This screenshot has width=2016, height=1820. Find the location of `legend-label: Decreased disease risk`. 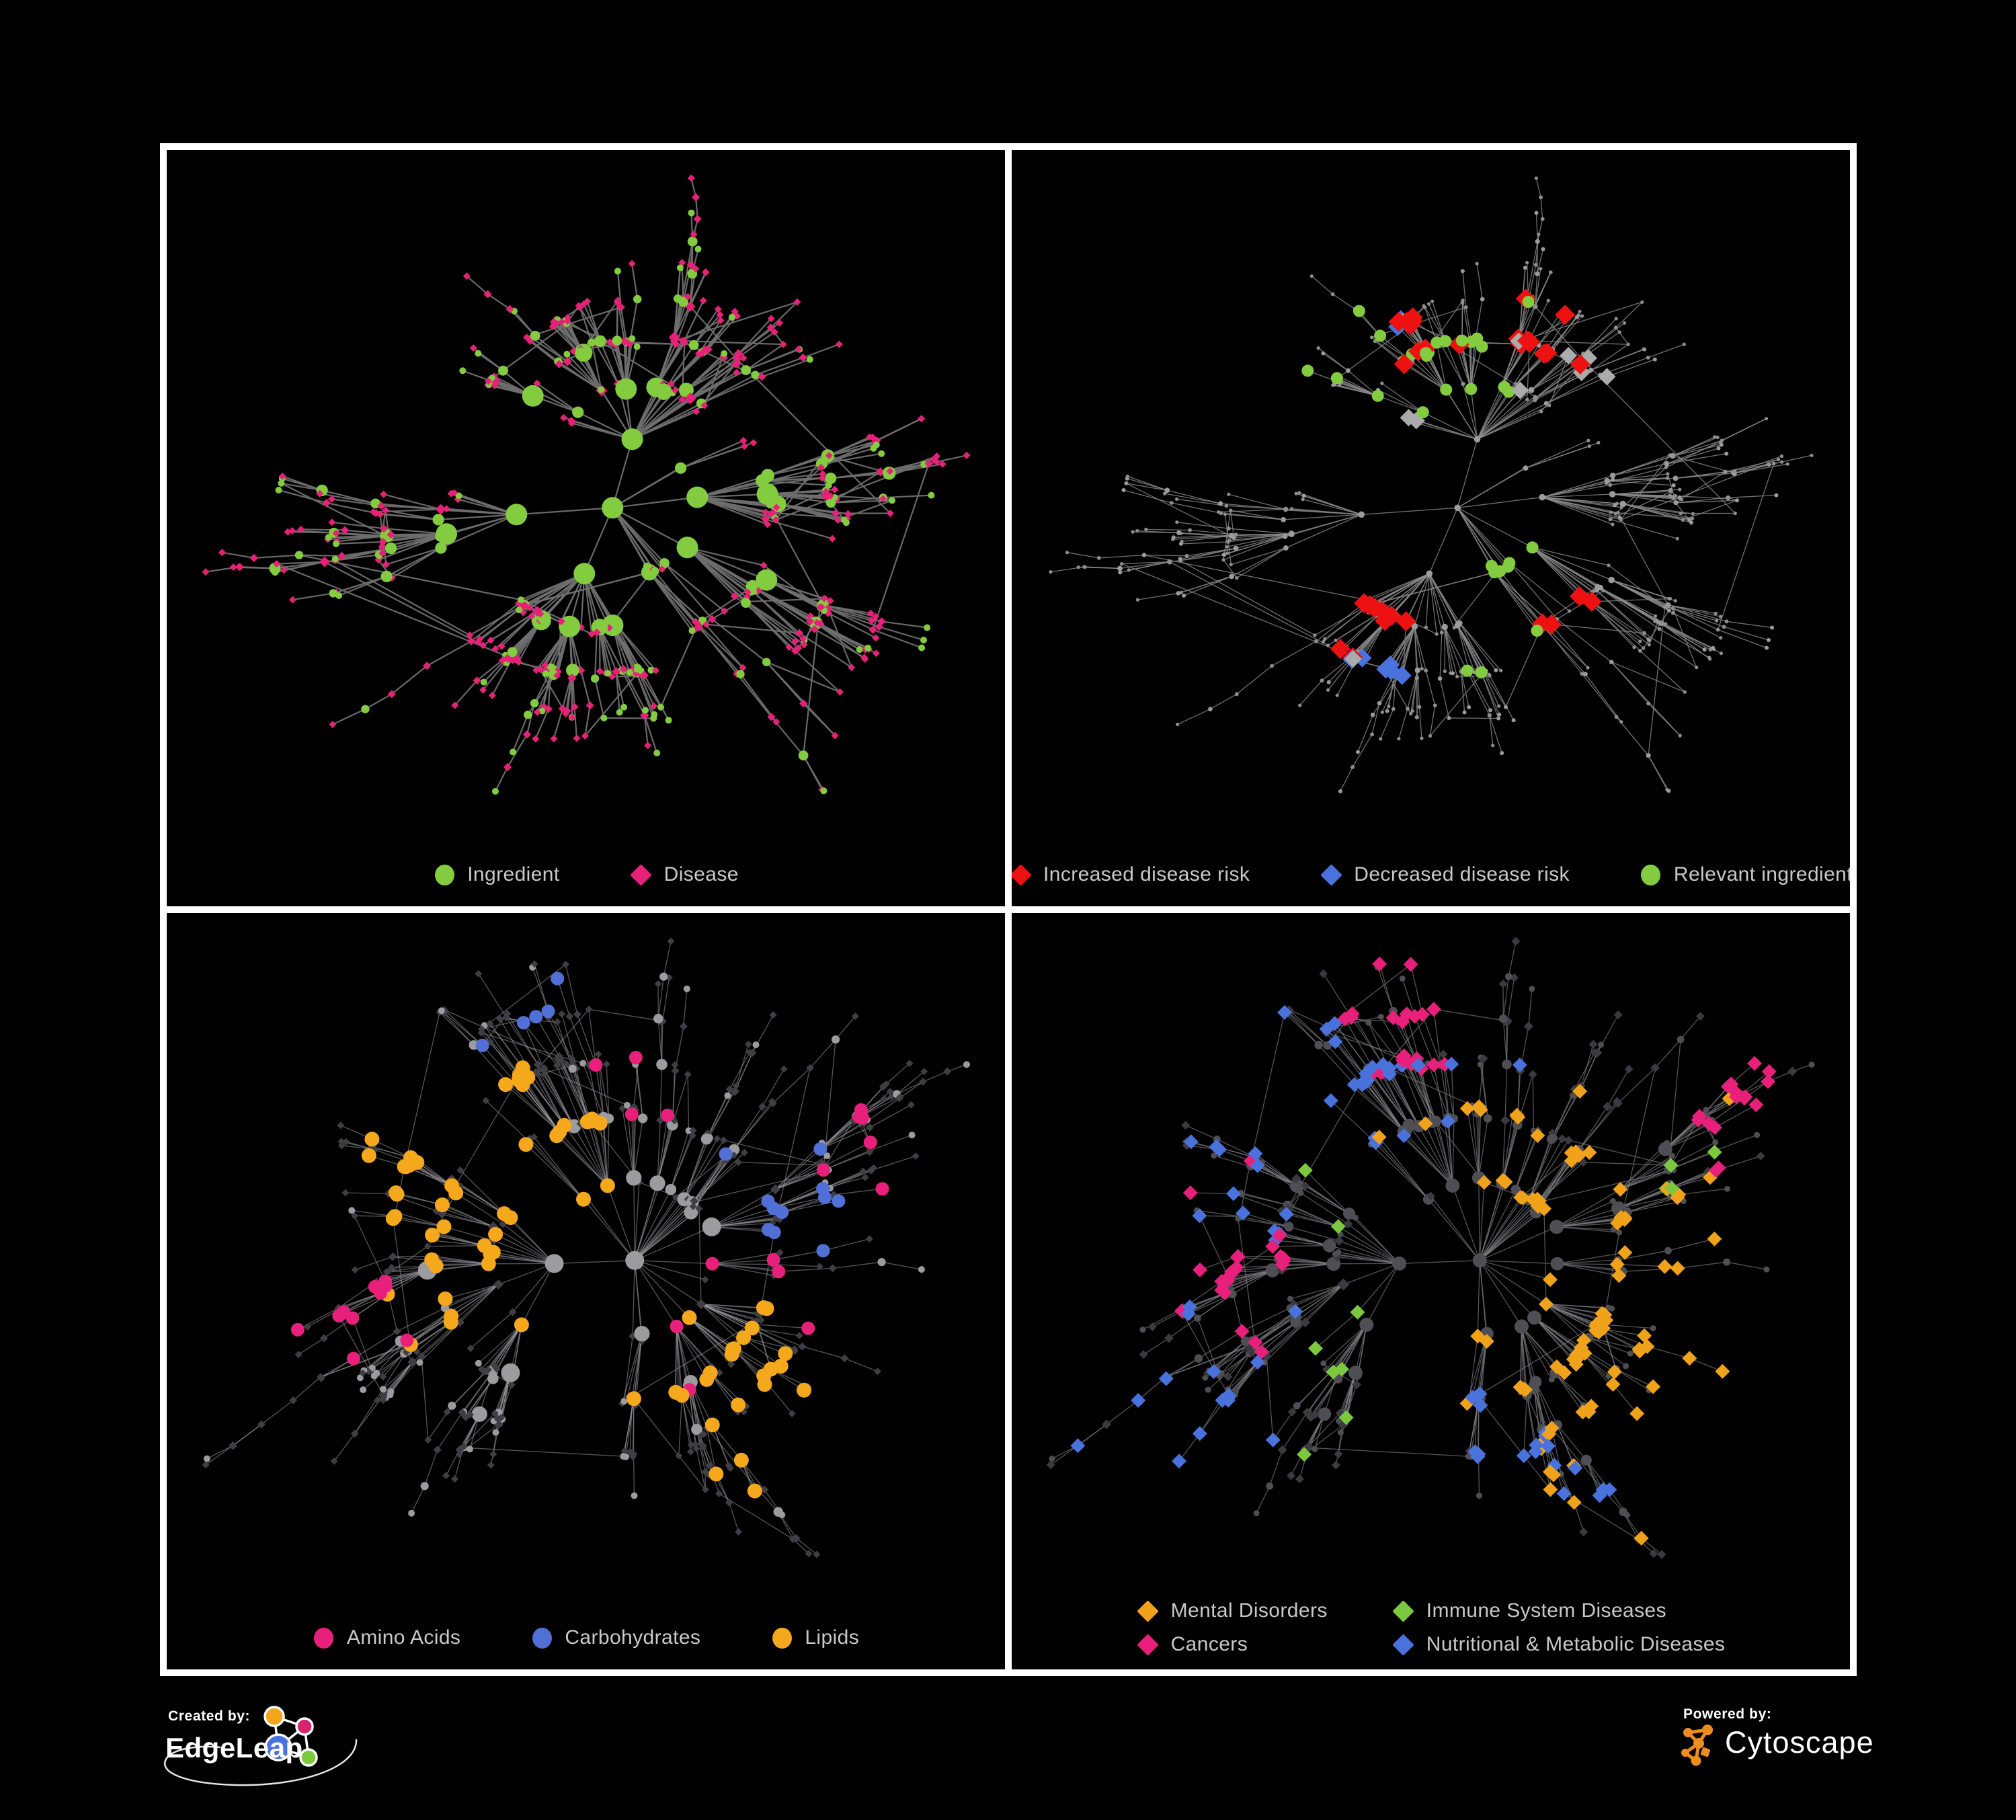

legend-label: Decreased disease risk is located at coordinates (1462, 874).